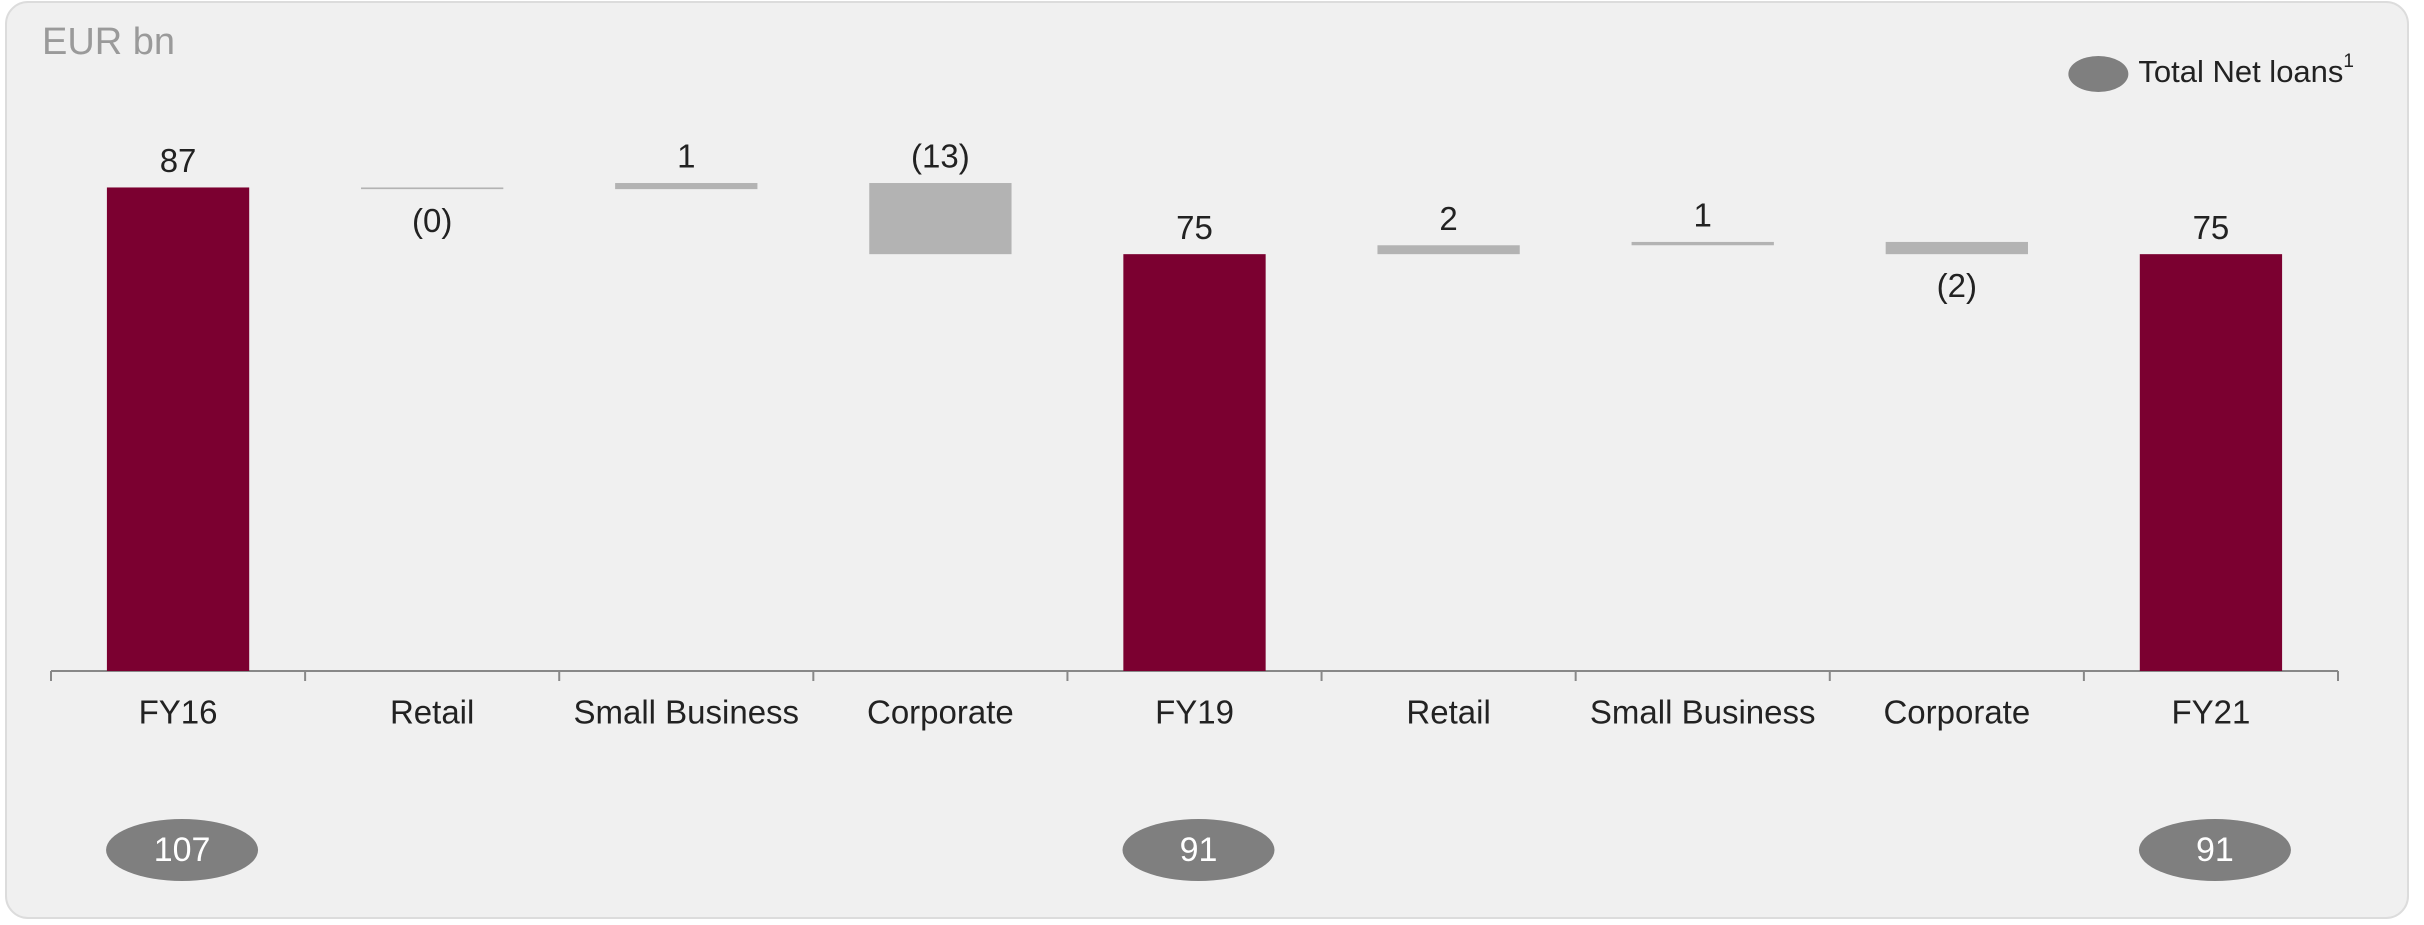 The image size is (2424, 925). Describe the element at coordinates (2211, 712) in the screenshot. I see `x-tick-label: FY21` at that location.